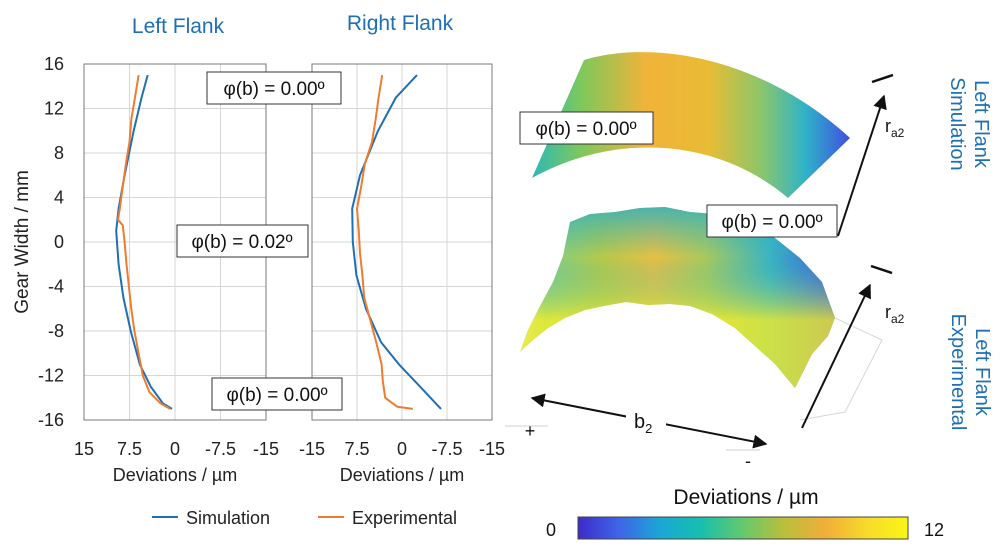 The width and height of the screenshot is (1000, 554). I want to click on y-tick-label: 12, so click(54, 109).